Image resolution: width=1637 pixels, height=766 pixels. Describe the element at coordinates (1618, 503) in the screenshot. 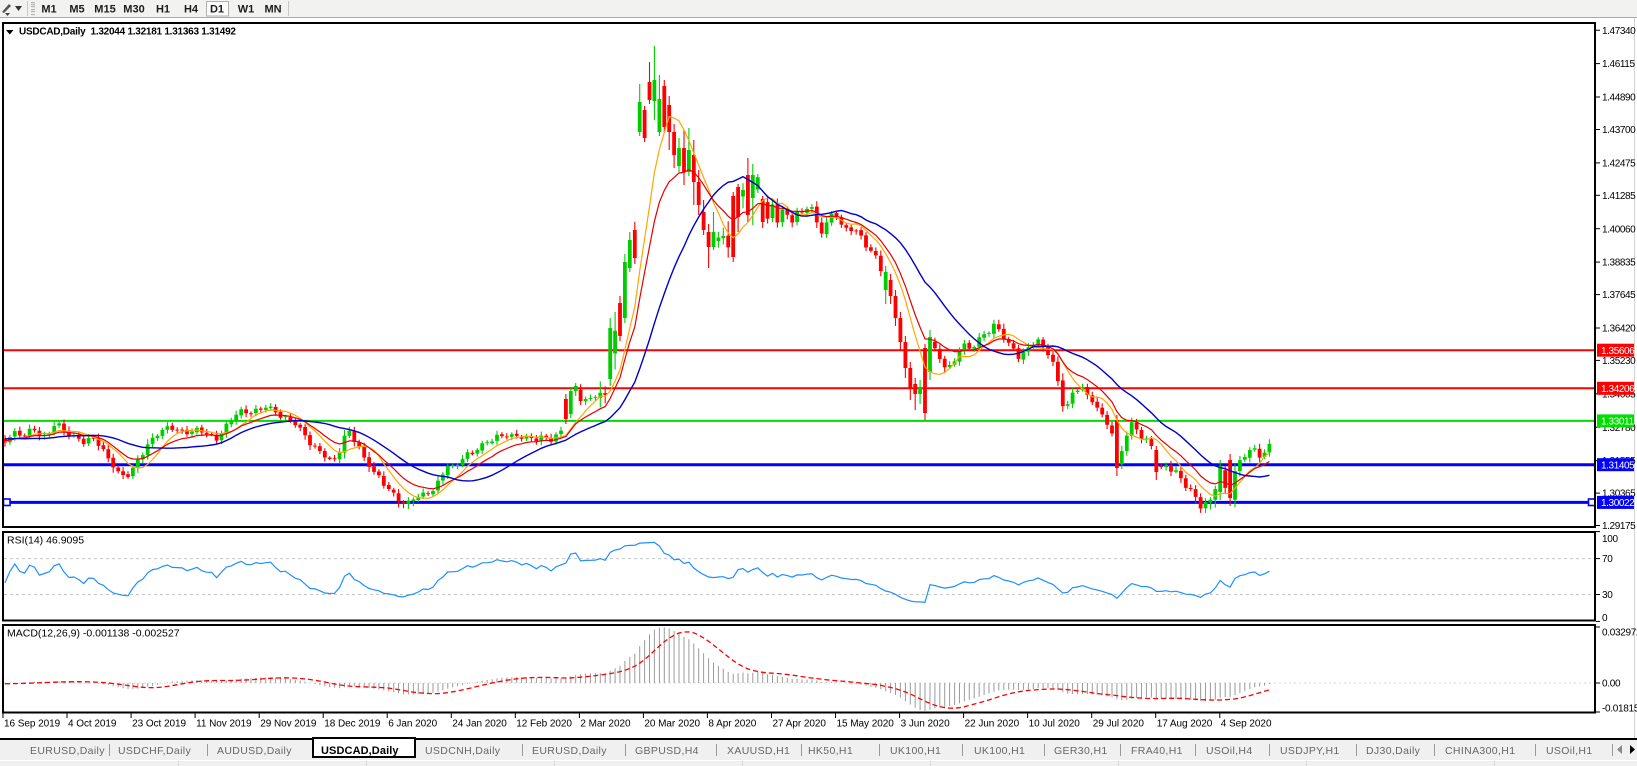

I see `svg-text: 1.30022` at that location.